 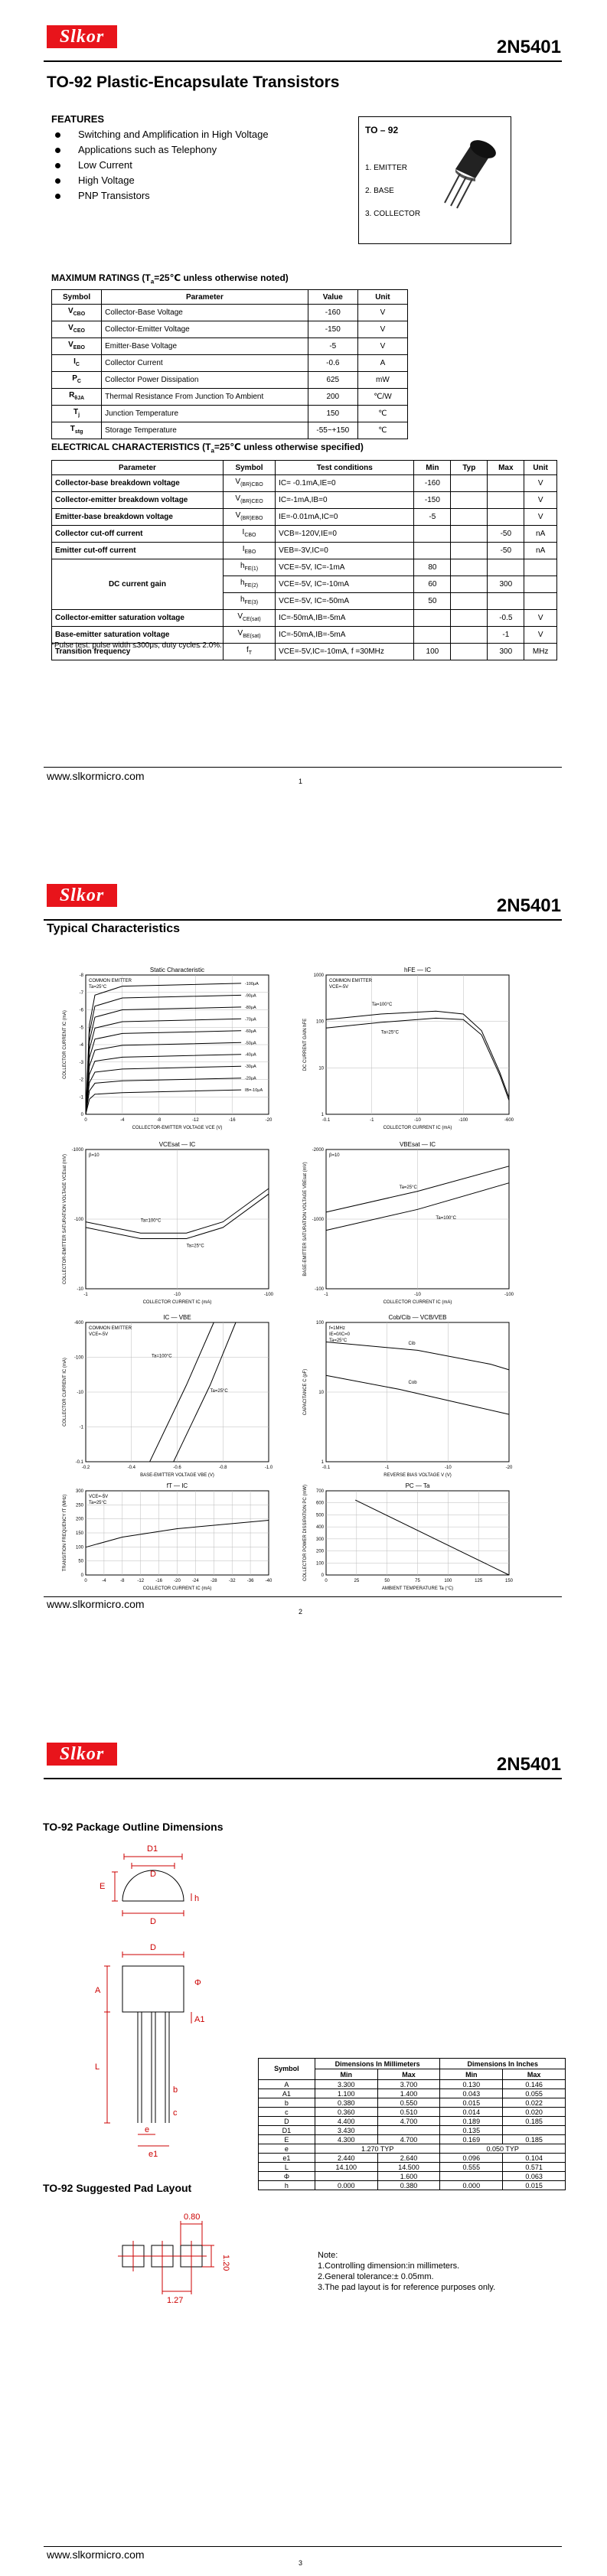 I want to click on dim-cell: h, so click(x=287, y=2185).